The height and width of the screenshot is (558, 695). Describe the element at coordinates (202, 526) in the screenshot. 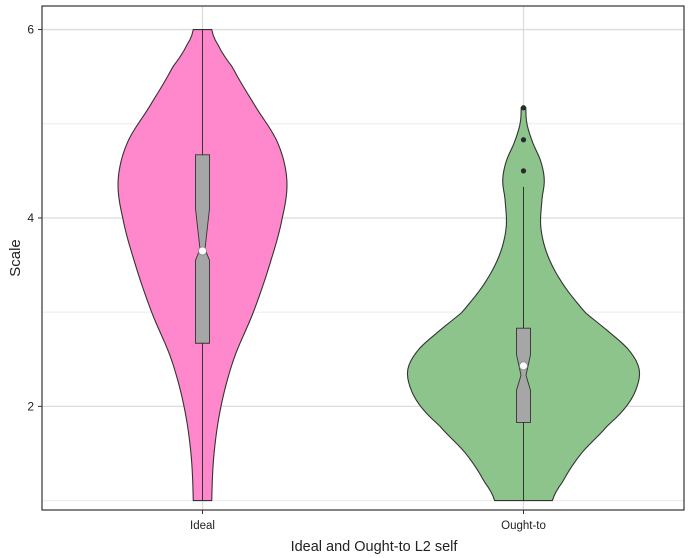

I see `x-tick-label: Ideal` at that location.